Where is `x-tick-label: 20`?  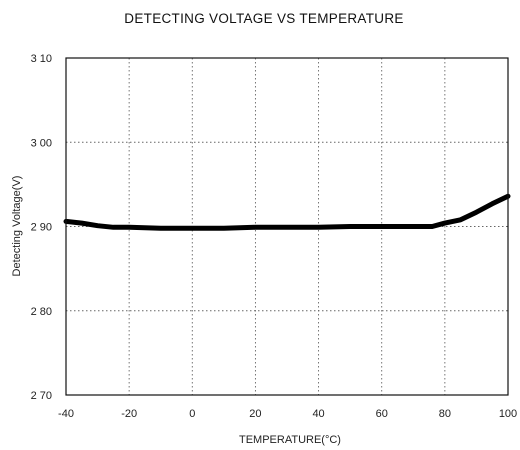
x-tick-label: 20 is located at coordinates (255, 414).